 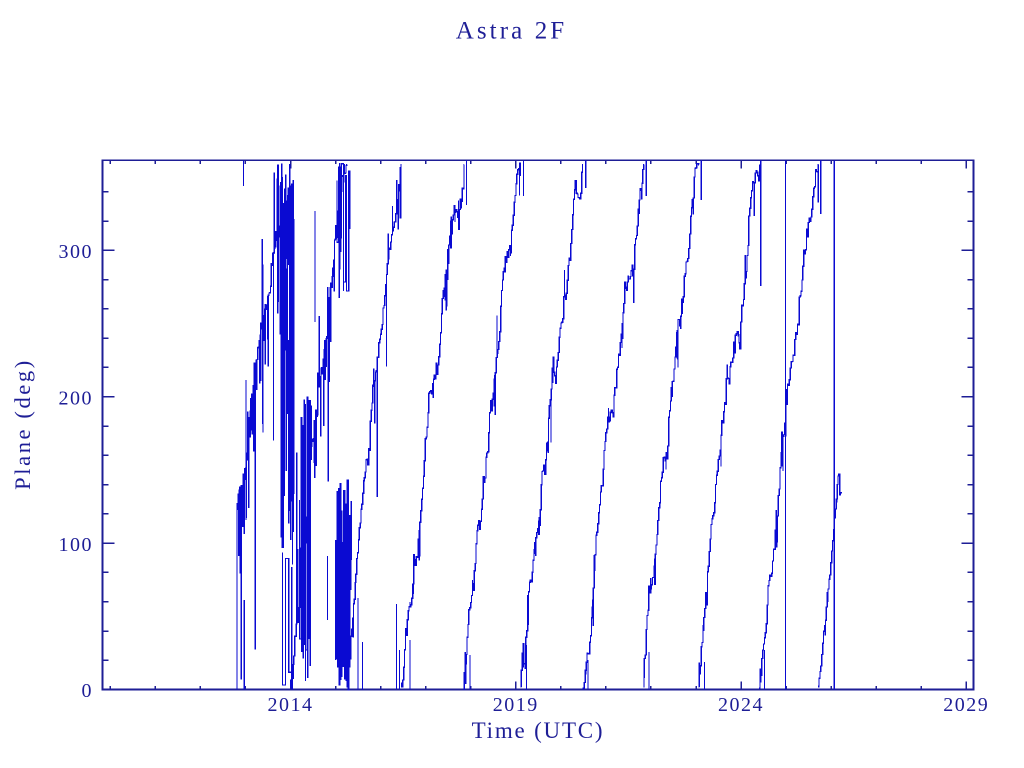 I want to click on svg-text: 2019, so click(x=516, y=705).